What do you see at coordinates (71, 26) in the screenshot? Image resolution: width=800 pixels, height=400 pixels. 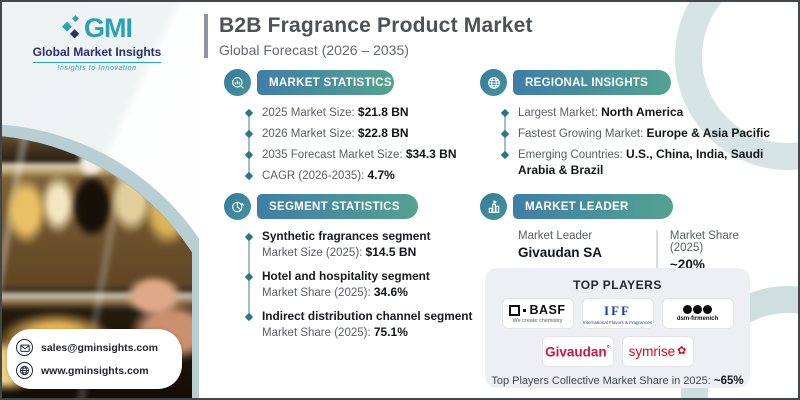 I see `gmi-diamond-icon: ◆ ◆ ◆` at bounding box center [71, 26].